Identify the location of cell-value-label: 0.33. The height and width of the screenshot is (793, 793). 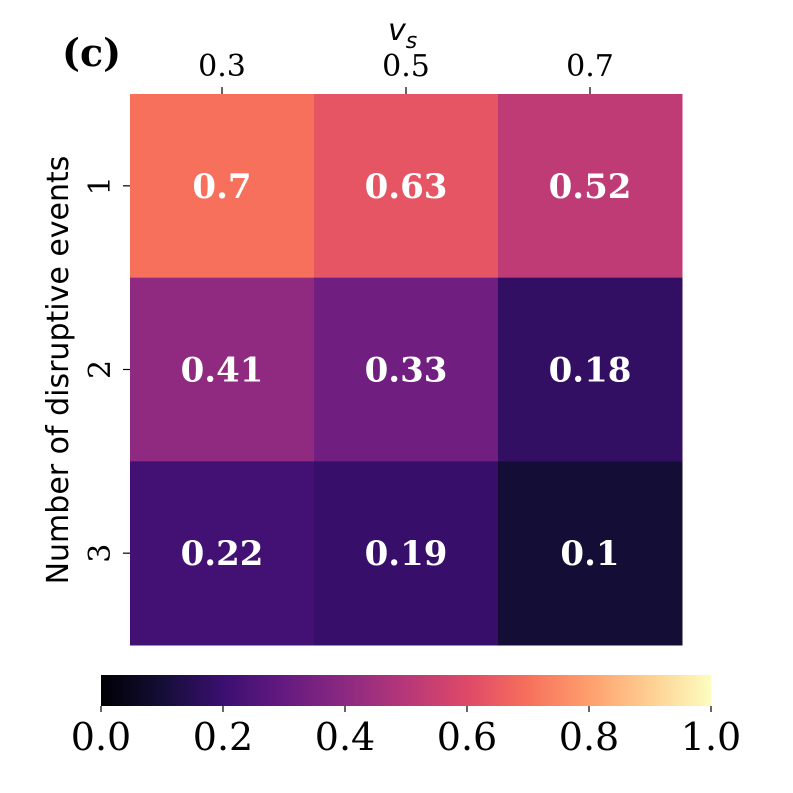
(406, 371).